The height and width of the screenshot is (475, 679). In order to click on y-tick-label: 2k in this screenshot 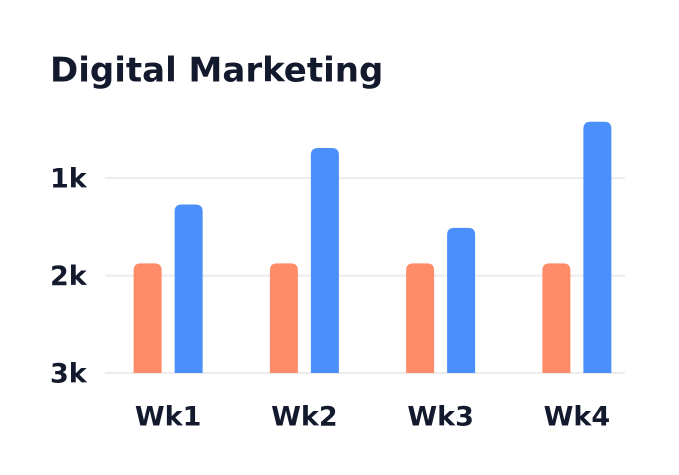, I will do `click(69, 276)`.